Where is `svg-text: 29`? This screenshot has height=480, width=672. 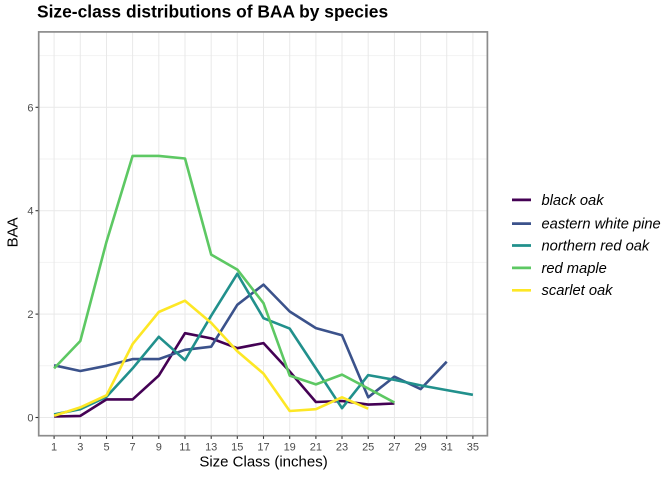
svg-text: 29 is located at coordinates (420, 448).